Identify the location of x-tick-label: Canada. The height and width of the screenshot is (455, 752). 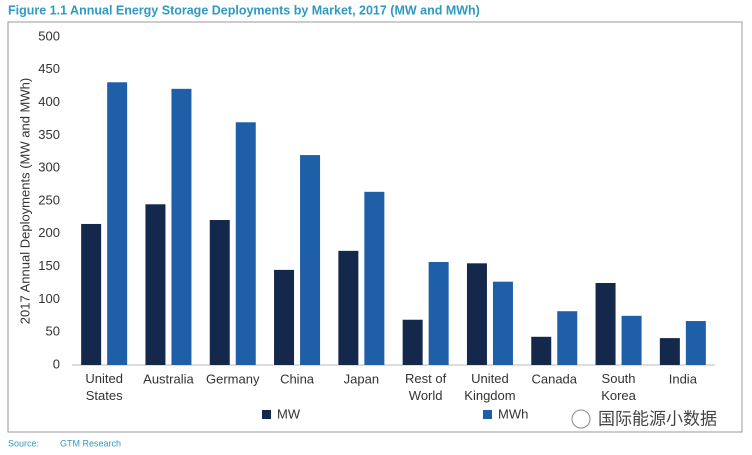
(554, 378).